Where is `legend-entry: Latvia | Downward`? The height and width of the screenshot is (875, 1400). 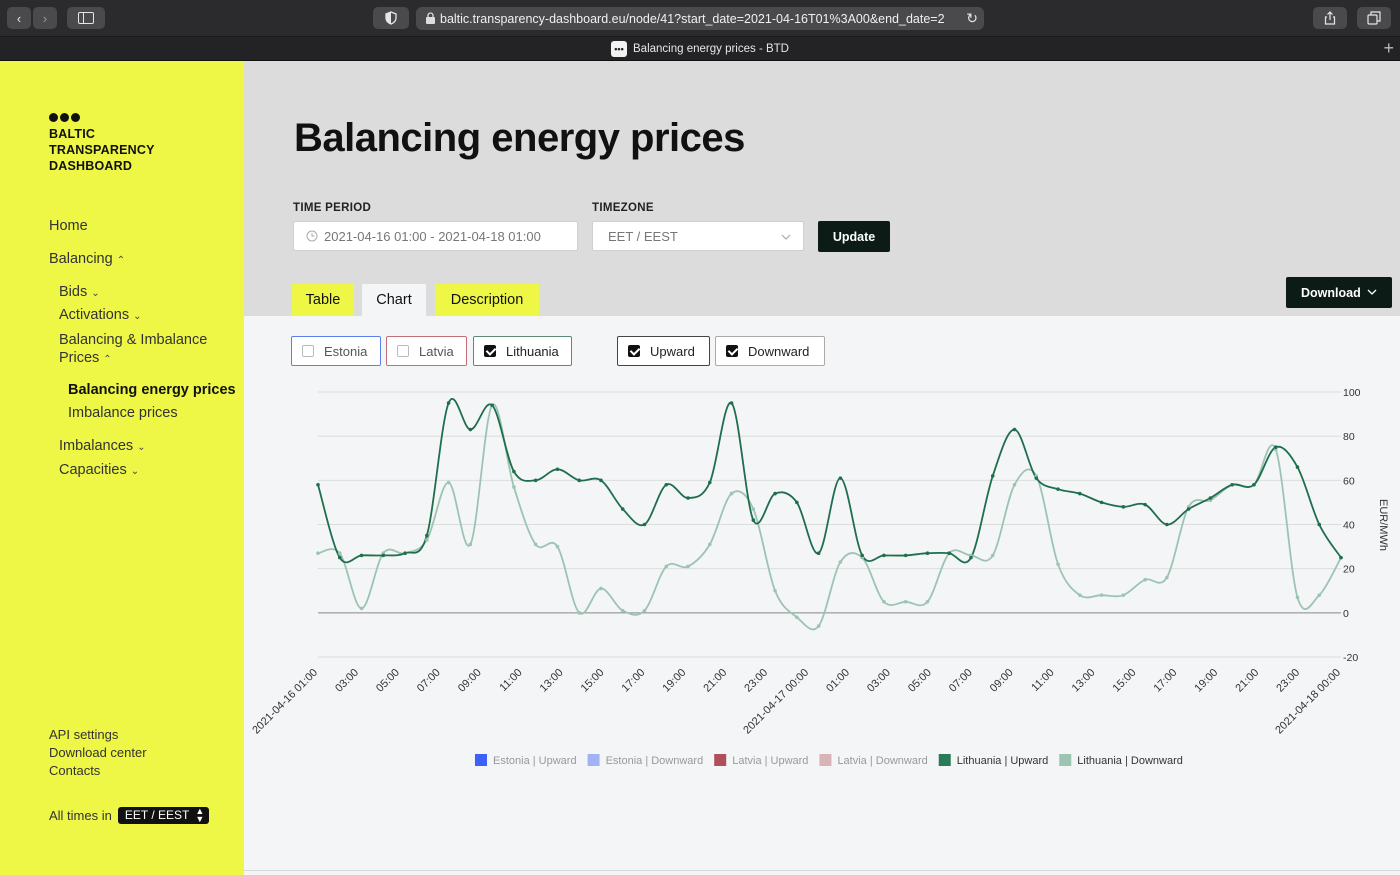 legend-entry: Latvia | Downward is located at coordinates (882, 761).